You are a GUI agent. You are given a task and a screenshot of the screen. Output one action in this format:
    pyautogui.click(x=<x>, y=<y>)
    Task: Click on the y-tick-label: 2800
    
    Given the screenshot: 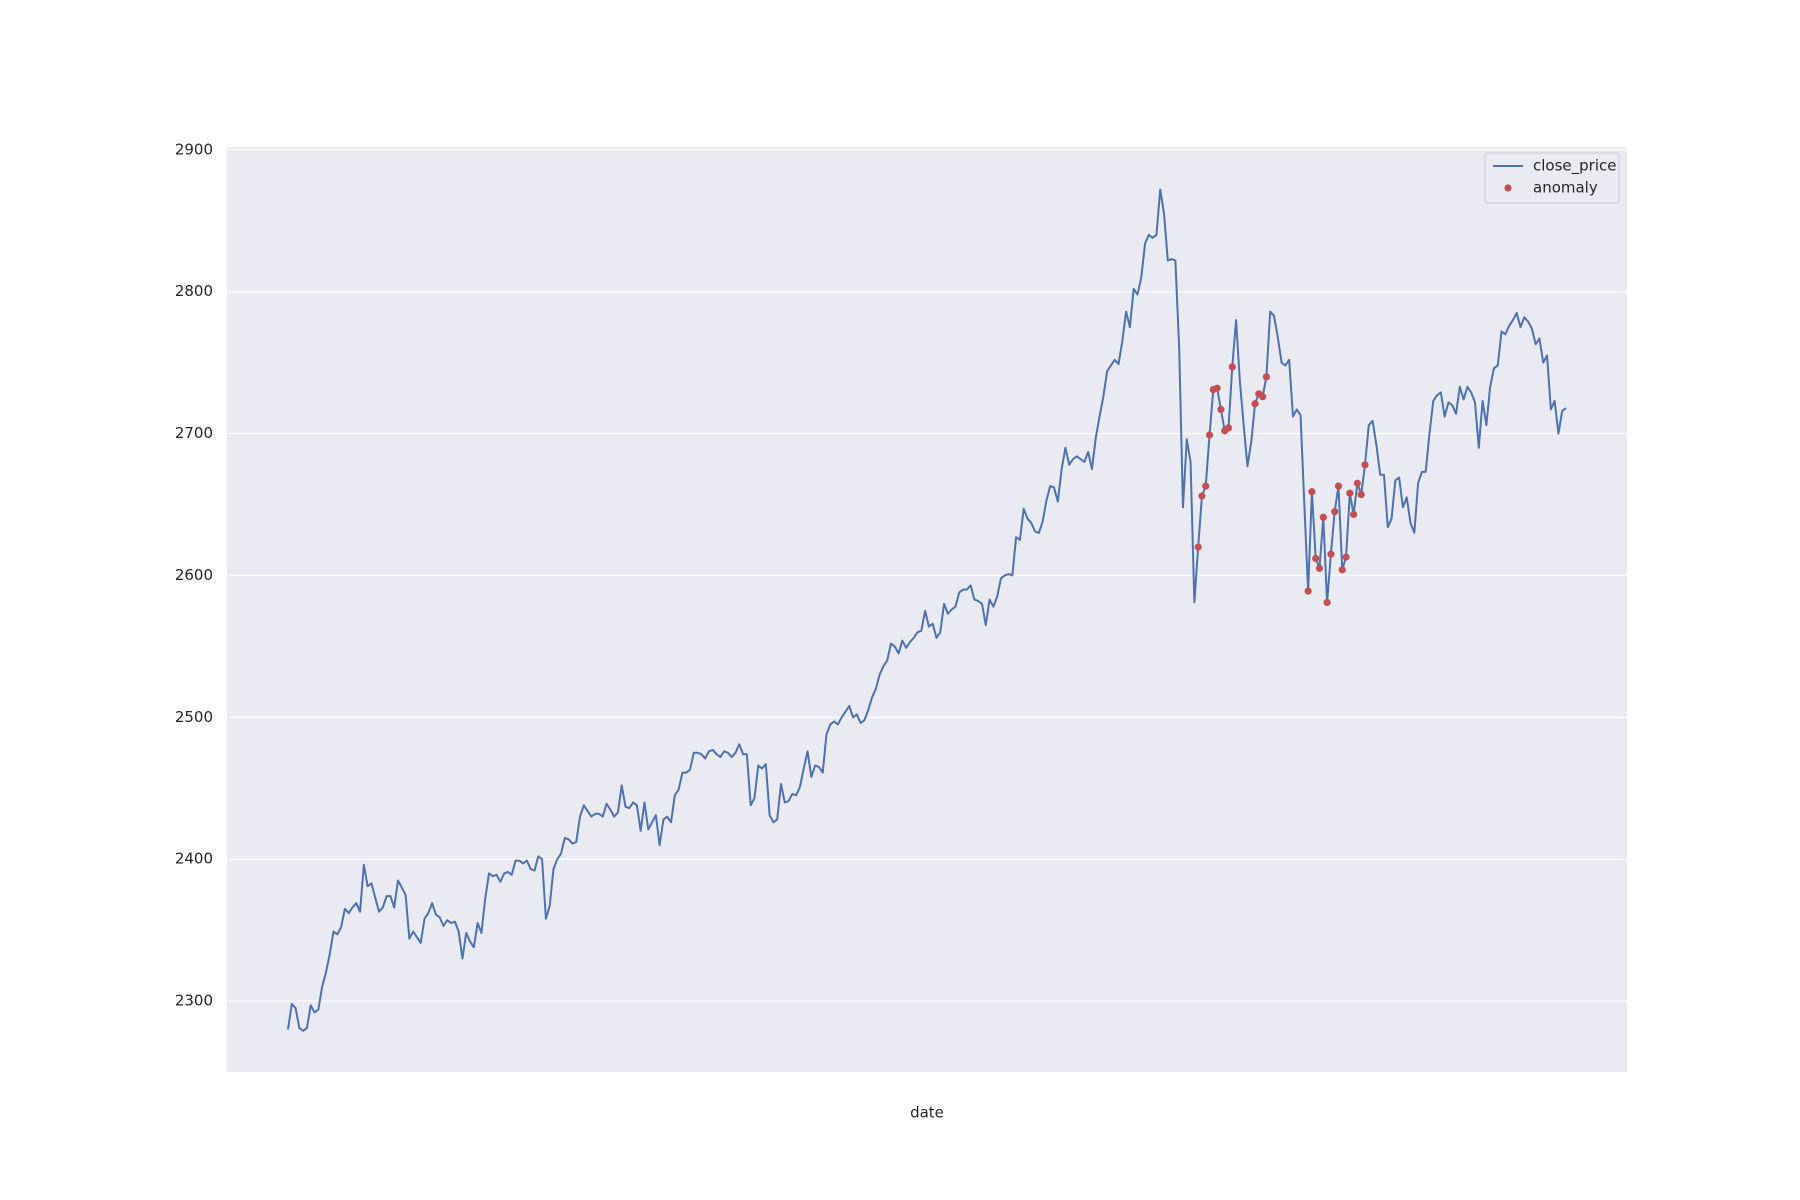 What is the action you would take?
    pyautogui.click(x=194, y=291)
    